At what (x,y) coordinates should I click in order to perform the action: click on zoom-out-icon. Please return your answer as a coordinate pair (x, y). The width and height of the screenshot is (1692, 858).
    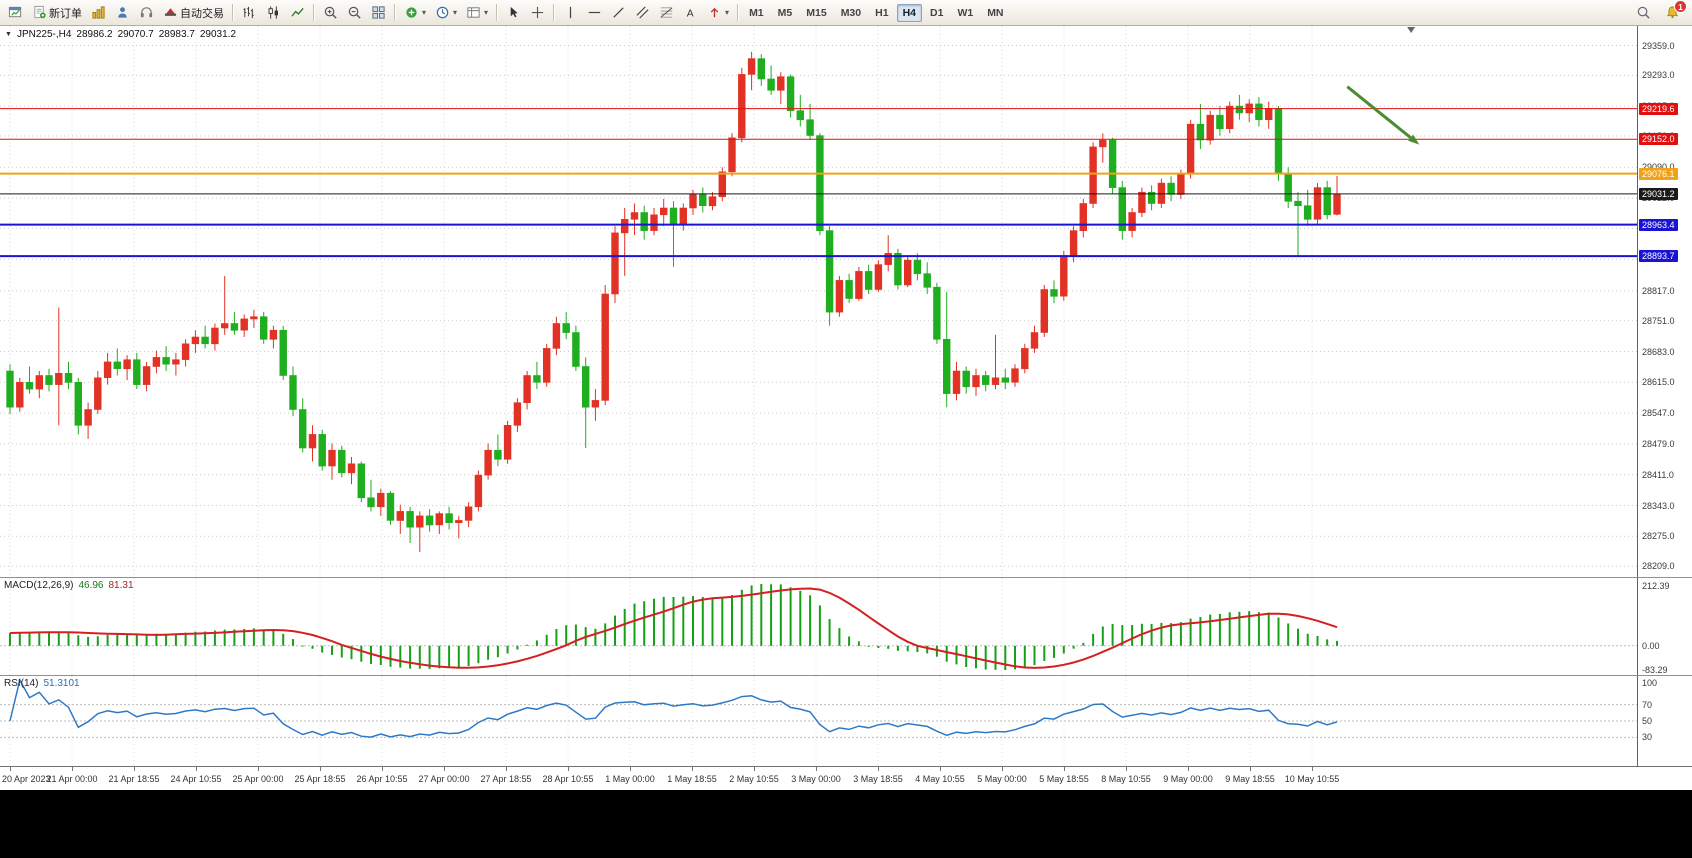
    Looking at the image, I should click on (354, 13).